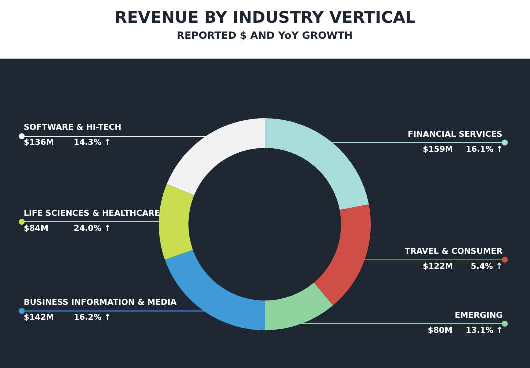  What do you see at coordinates (265, 17) in the screenshot?
I see `chart-title: REVENUE BY INDUSTRY VERTICAL` at bounding box center [265, 17].